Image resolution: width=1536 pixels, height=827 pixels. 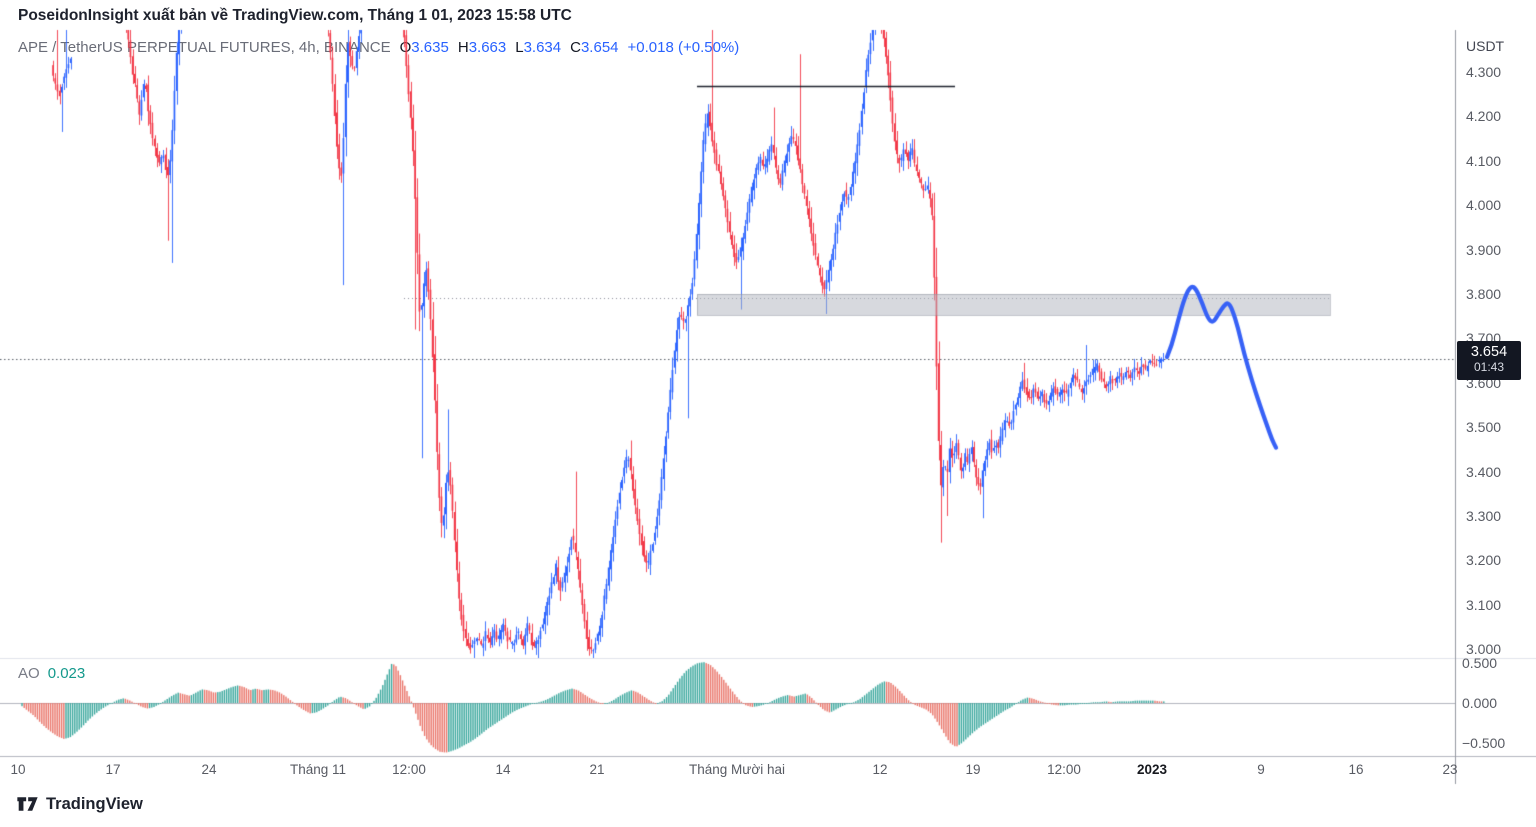 What do you see at coordinates (66, 673) in the screenshot?
I see `ao-indicator-value: 0.023` at bounding box center [66, 673].